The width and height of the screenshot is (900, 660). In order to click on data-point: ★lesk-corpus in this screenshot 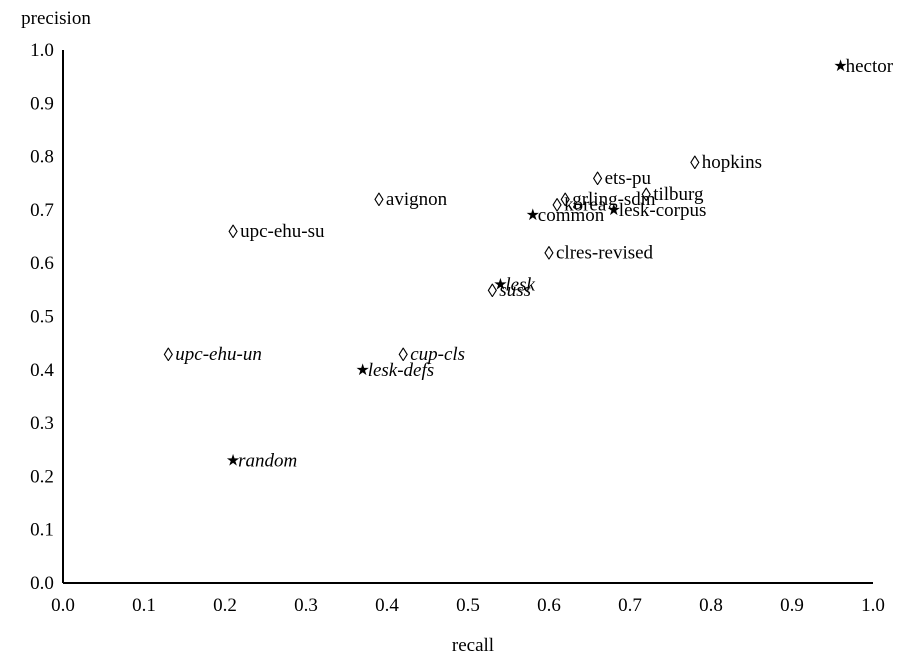, I will do `click(657, 210)`.